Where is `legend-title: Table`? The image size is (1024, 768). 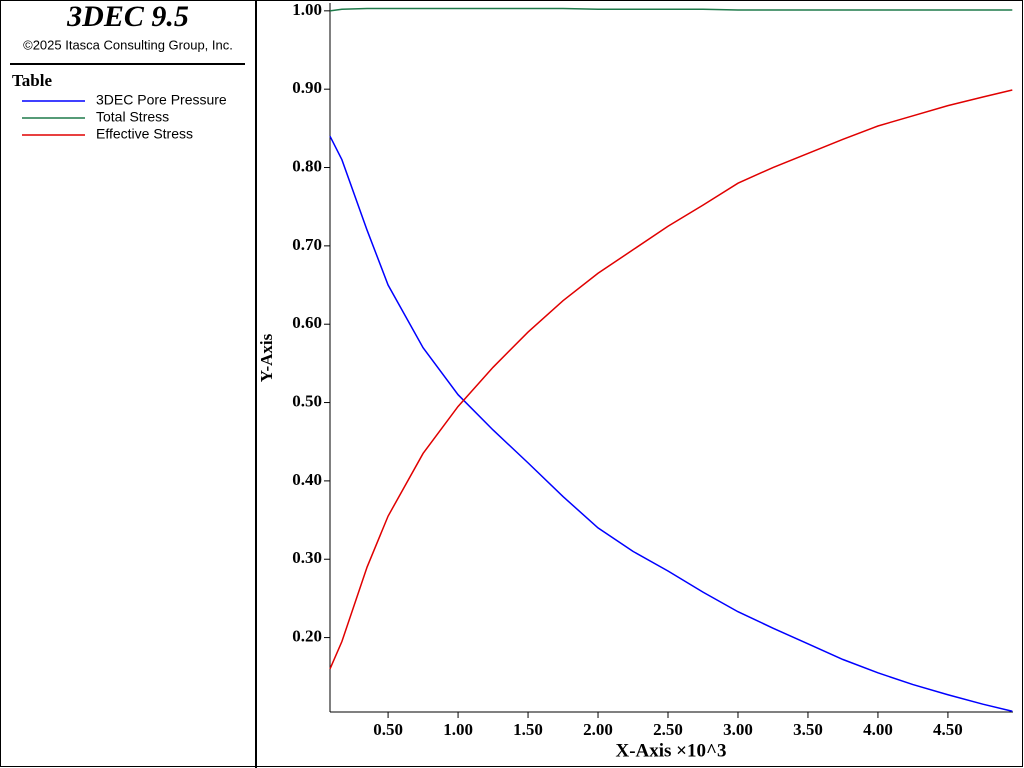 legend-title: Table is located at coordinates (32, 80).